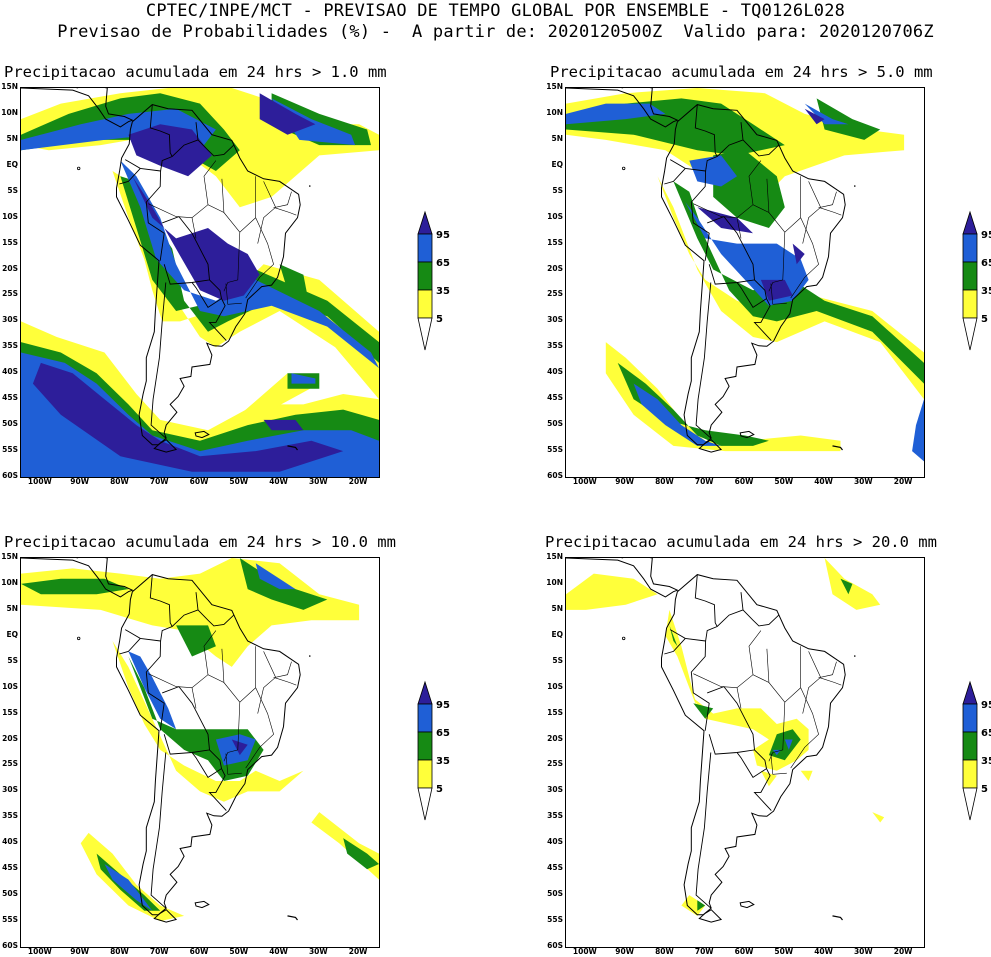 The width and height of the screenshot is (991, 957). What do you see at coordinates (292, 918) in the screenshot?
I see `south-georgia-coast` at bounding box center [292, 918].